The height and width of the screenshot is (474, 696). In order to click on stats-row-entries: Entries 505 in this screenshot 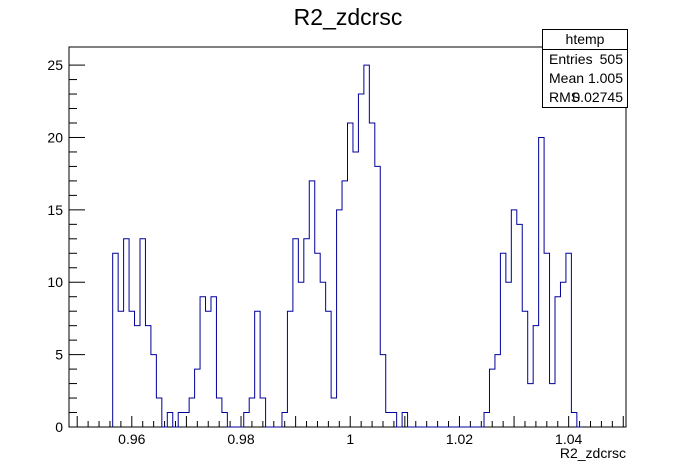, I will do `click(585, 59)`.